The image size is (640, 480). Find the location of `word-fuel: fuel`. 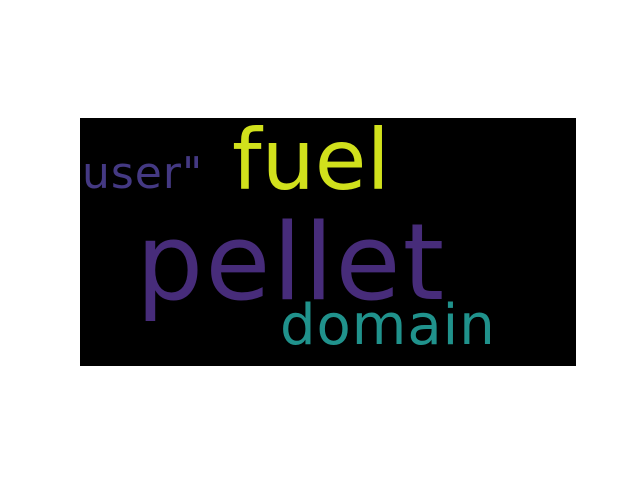

word-fuel: fuel is located at coordinates (311, 163).